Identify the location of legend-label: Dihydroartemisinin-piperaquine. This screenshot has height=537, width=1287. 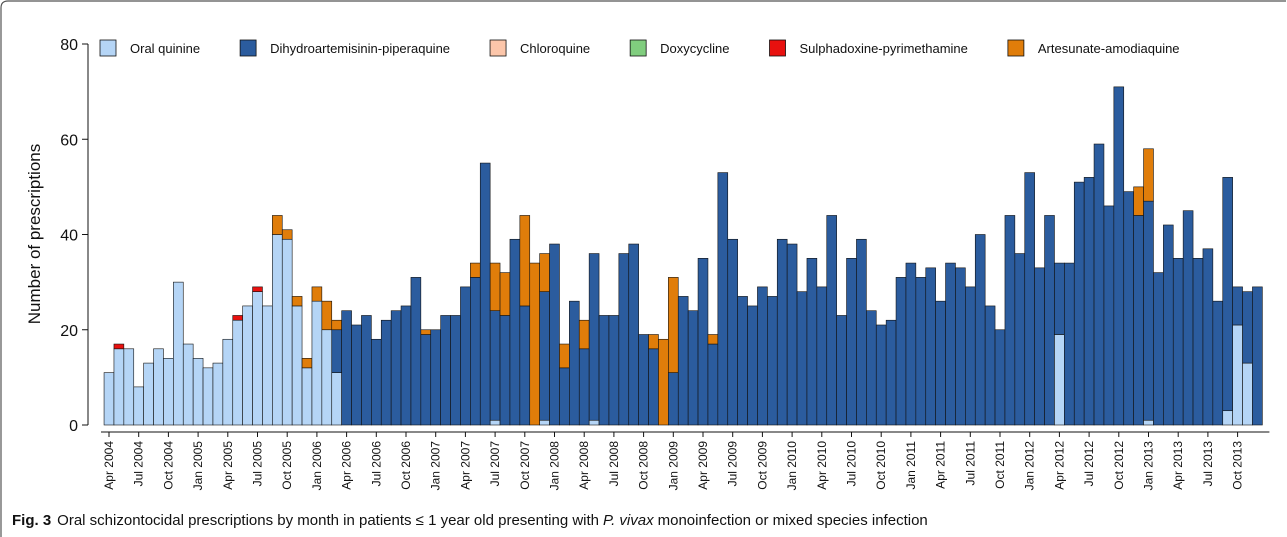
(360, 48).